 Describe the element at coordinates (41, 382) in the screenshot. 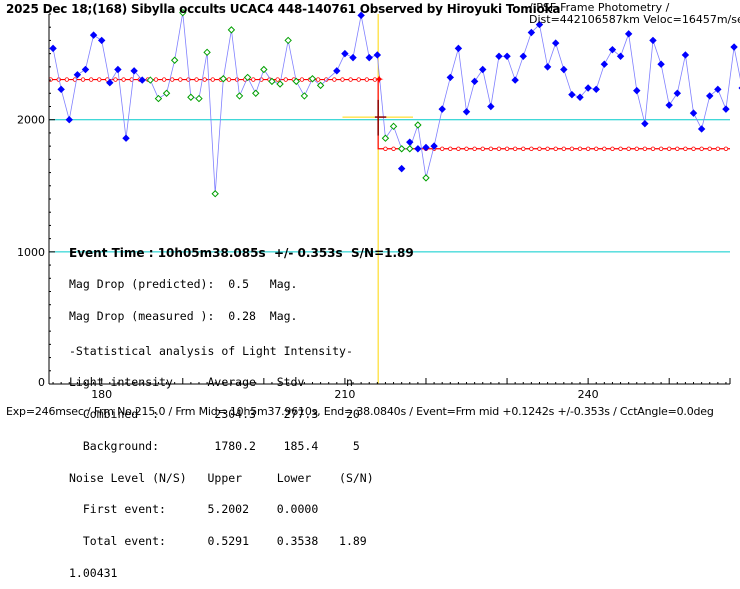

I see `y-tick-label: 0` at that location.